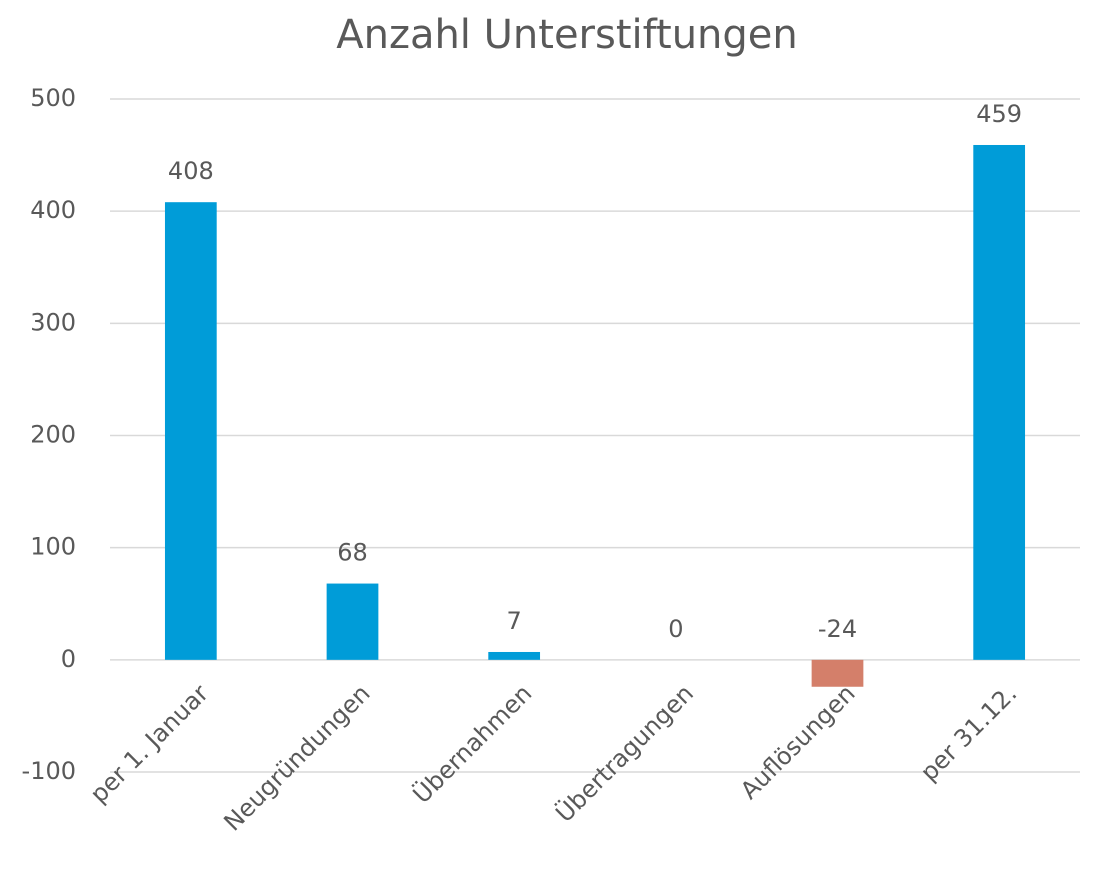  Describe the element at coordinates (53, 322) in the screenshot. I see `y-tick-label: 300` at that location.